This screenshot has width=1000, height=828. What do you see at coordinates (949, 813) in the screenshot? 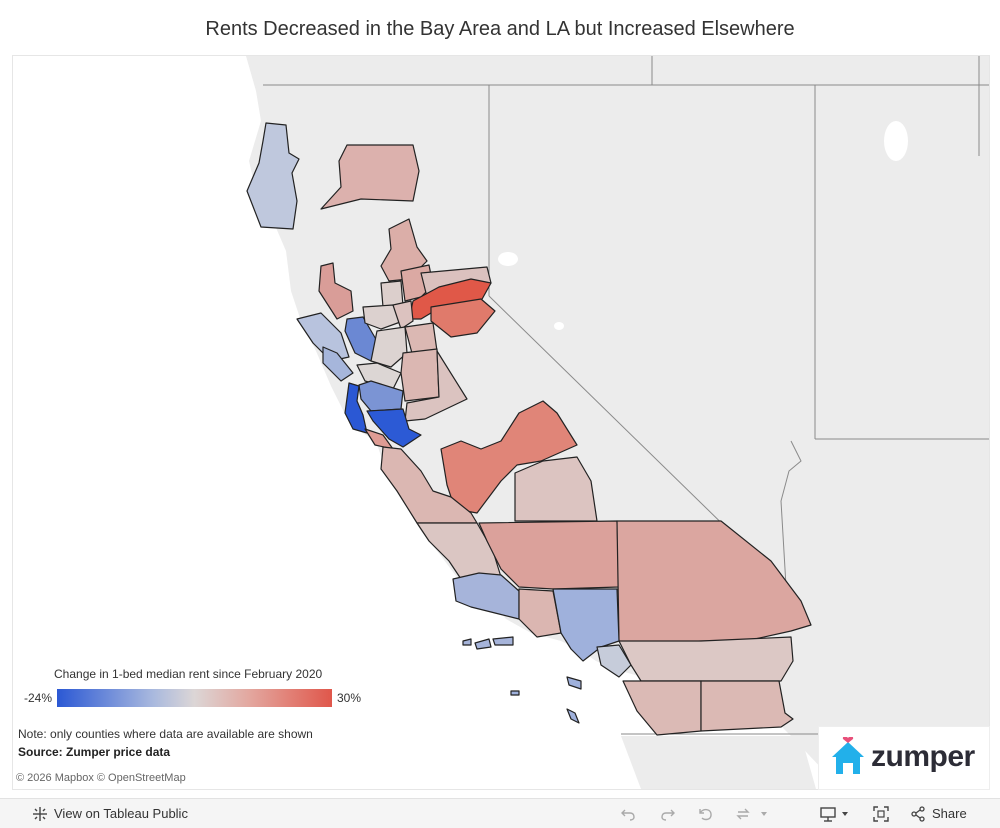
I see `share-label: Share` at bounding box center [949, 813].